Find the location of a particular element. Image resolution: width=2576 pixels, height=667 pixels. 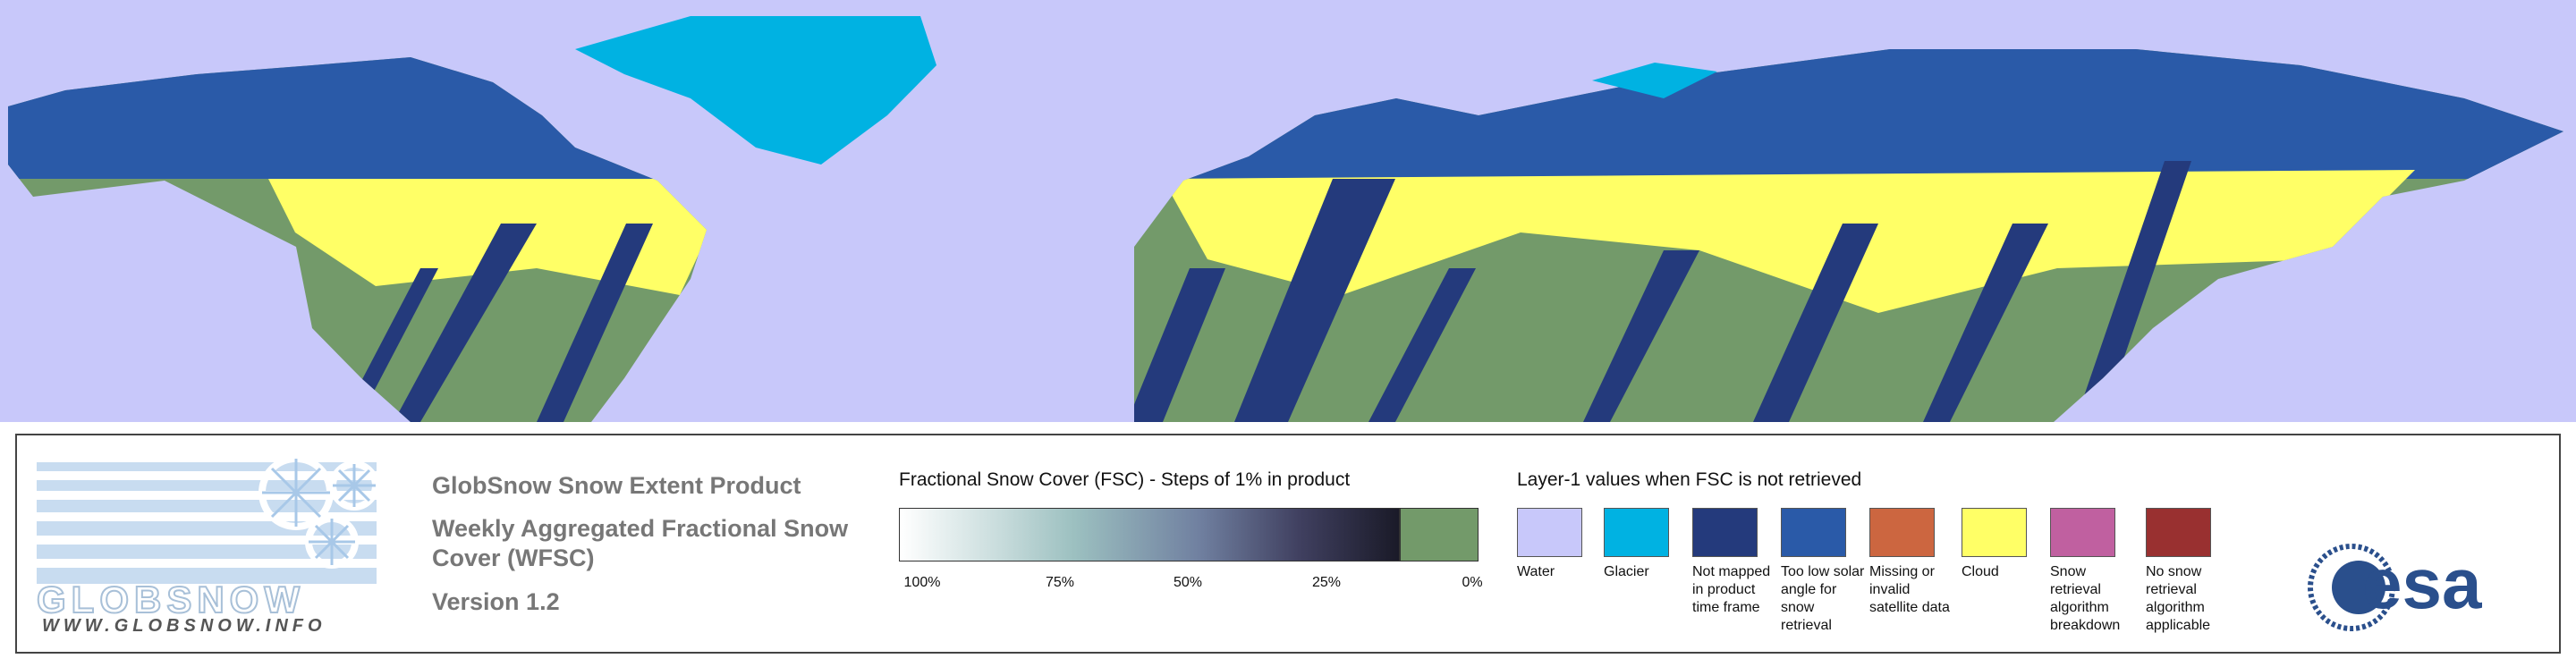

fsc-tick-label: 50% is located at coordinates (1188, 583).